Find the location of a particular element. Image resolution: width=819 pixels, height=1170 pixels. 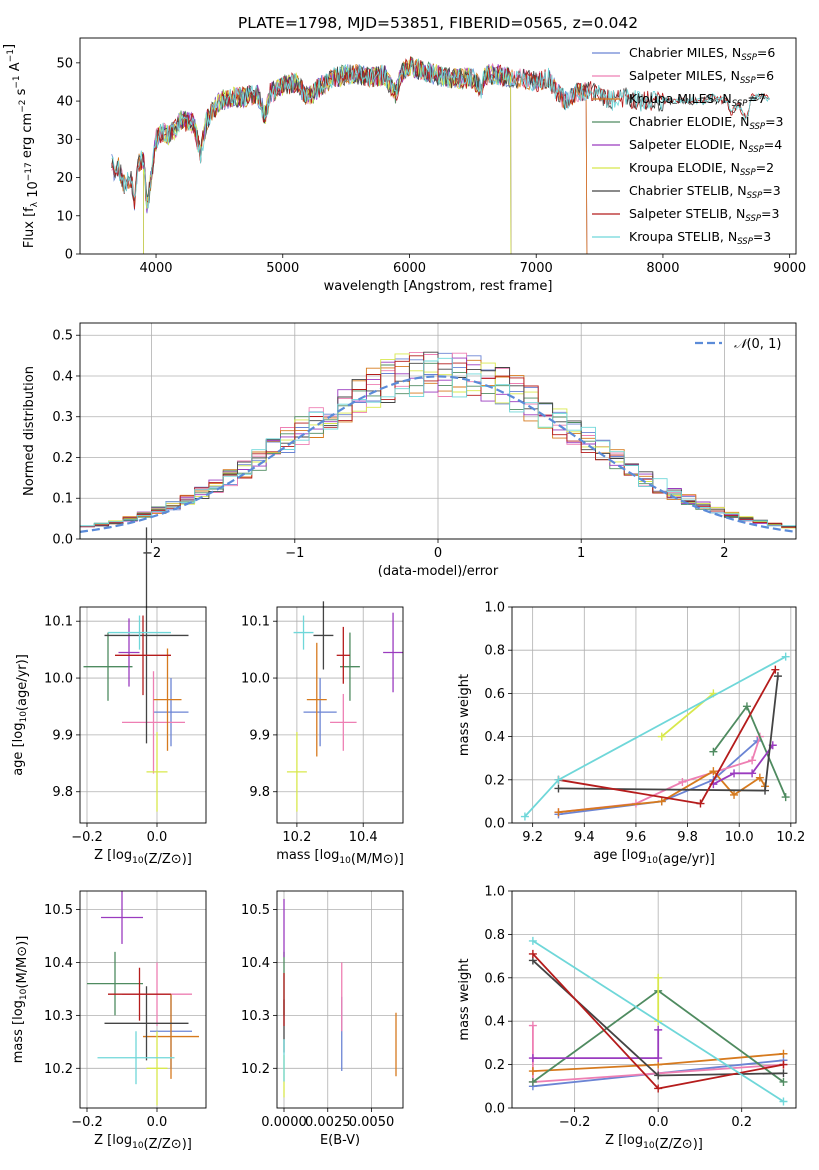

legend-label: Chabrier MILES, NSSP=6 is located at coordinates (702, 54).